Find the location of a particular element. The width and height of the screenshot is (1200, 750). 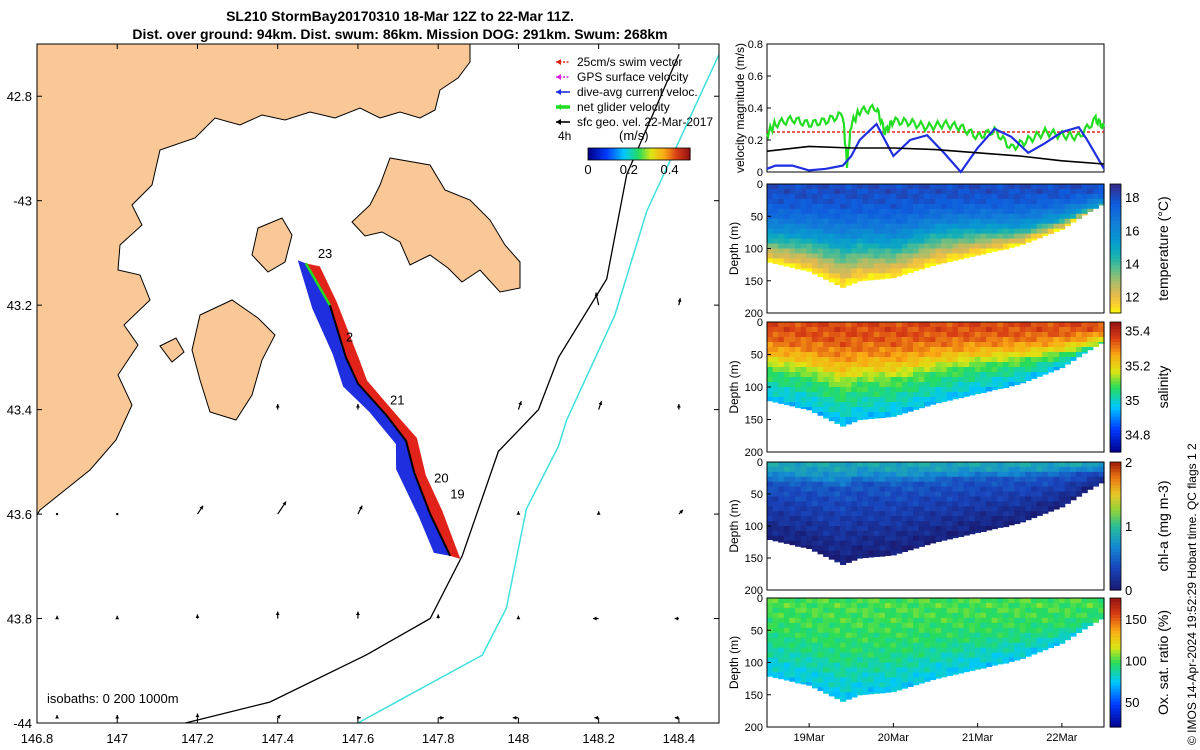

map-colorbar: 0 0.2 0.4 is located at coordinates (637, 162).